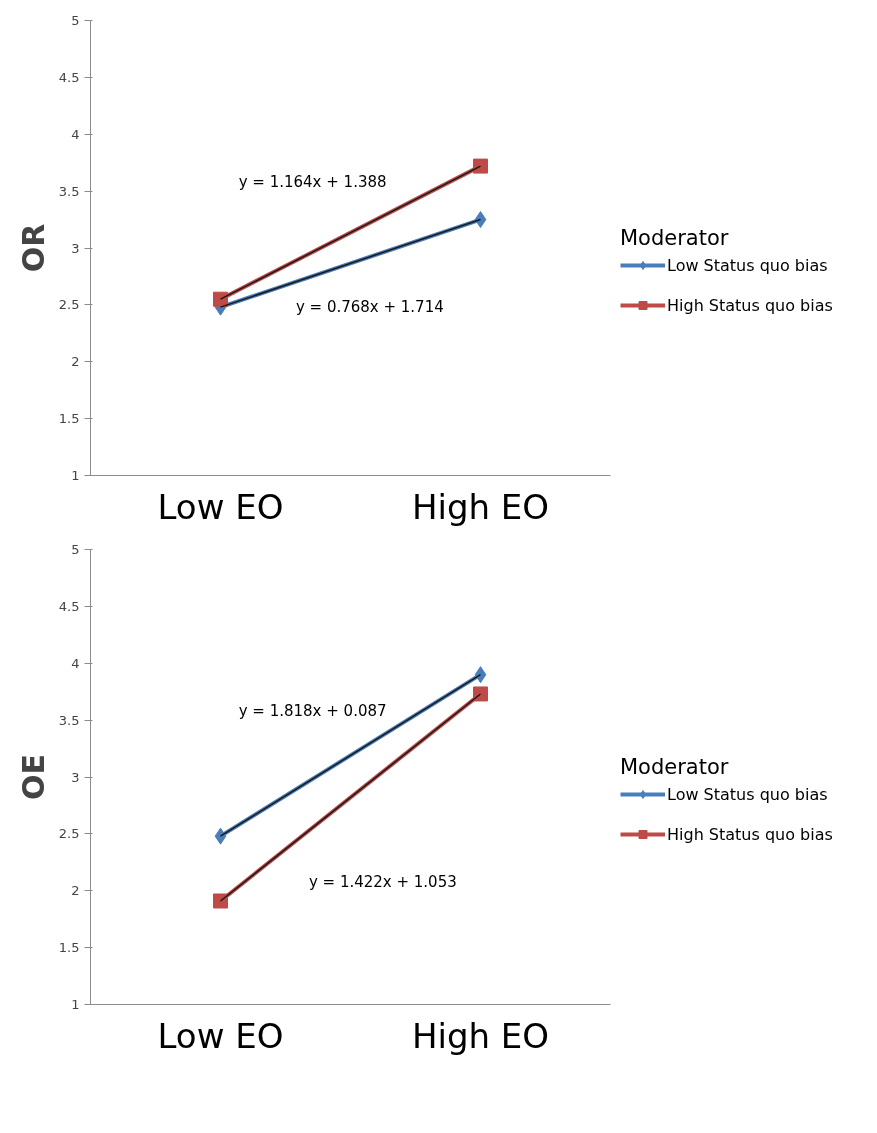 Image resolution: width=877 pixels, height=1133 pixels. I want to click on annotation: y = 1.818x + 0.087, so click(312, 711).